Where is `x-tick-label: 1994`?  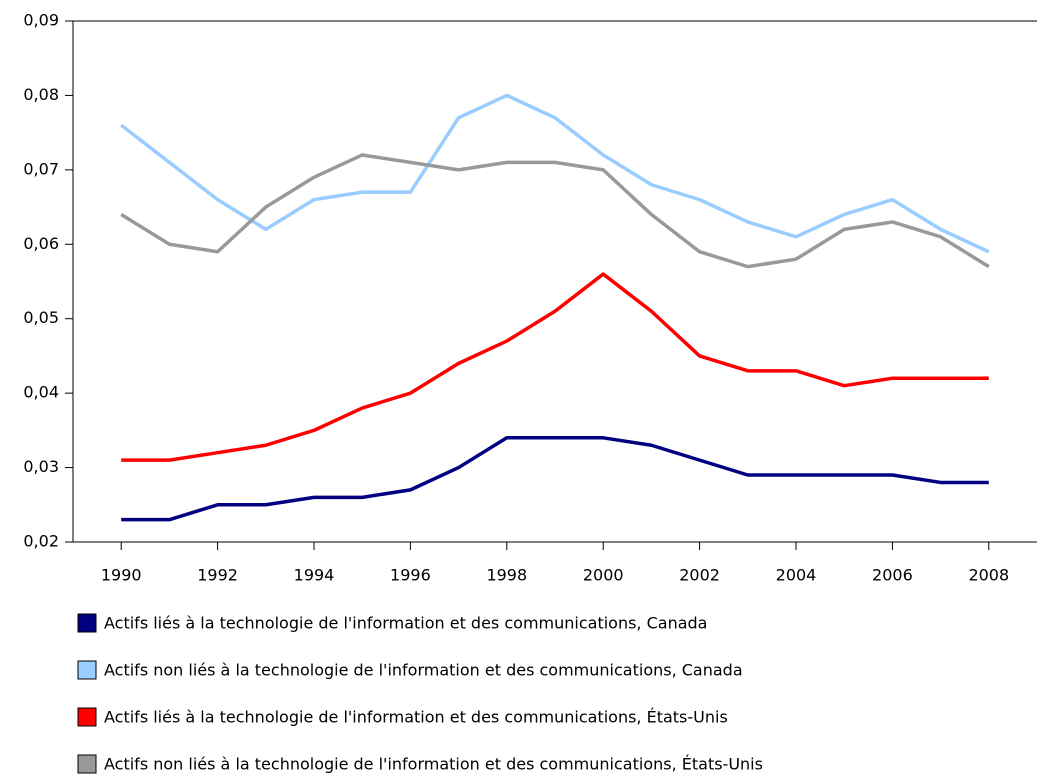 x-tick-label: 1994 is located at coordinates (314, 575).